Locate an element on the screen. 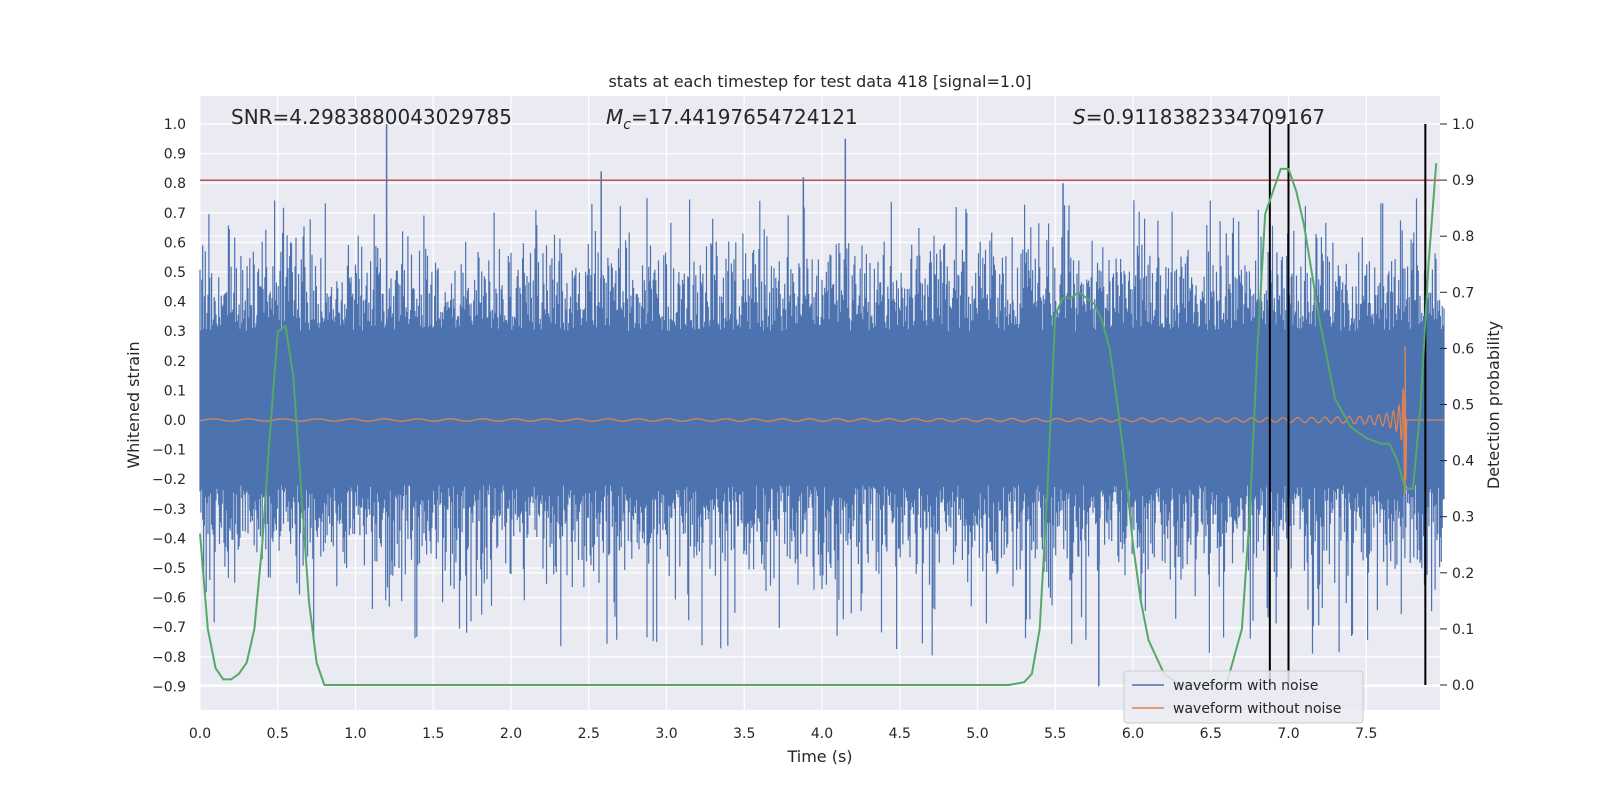 This screenshot has height=800, width=1600. y-tick-label: 0.3 is located at coordinates (175, 332).